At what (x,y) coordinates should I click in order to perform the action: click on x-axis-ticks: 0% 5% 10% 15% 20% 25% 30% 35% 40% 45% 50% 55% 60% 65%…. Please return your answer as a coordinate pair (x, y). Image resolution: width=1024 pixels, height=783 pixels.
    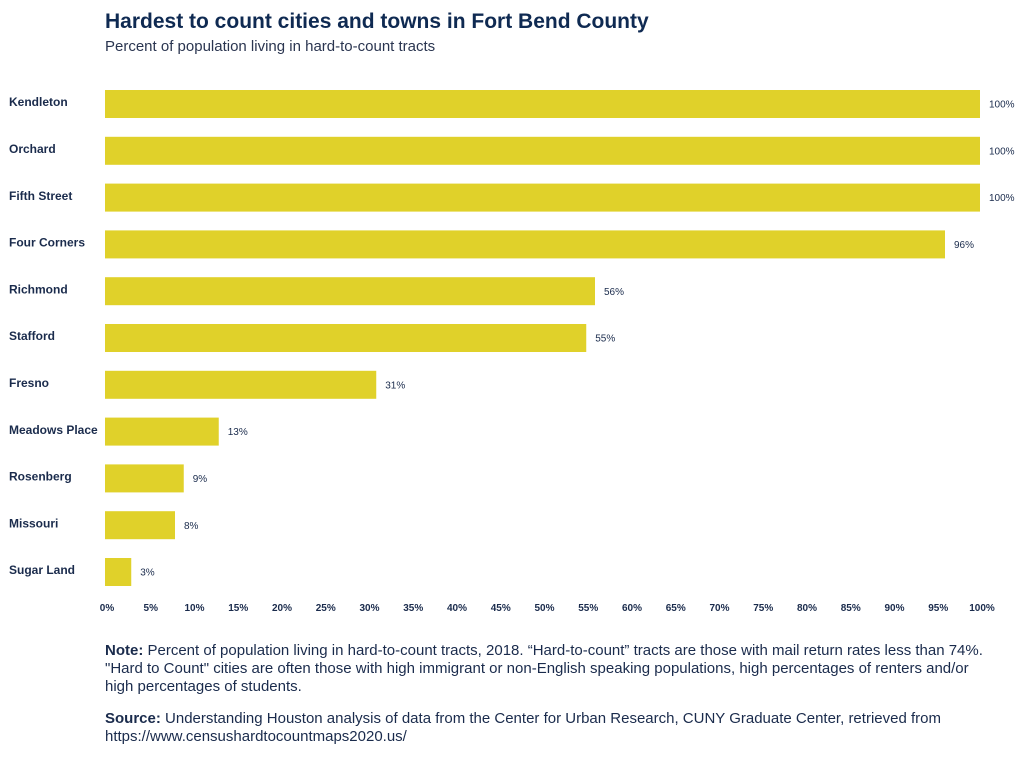
    Looking at the image, I should click on (547, 608).